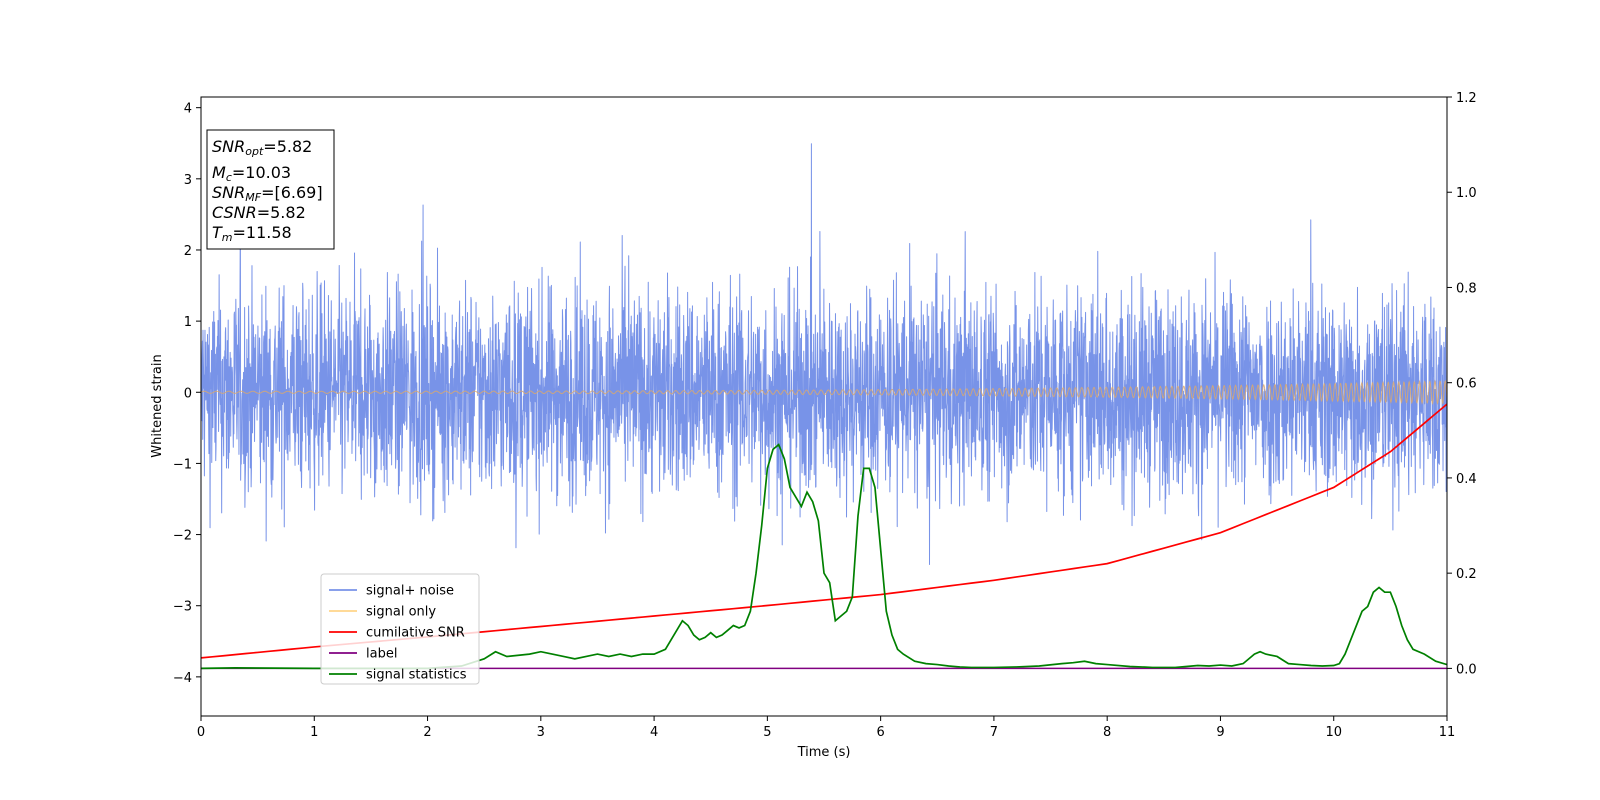 Image resolution: width=1600 pixels, height=800 pixels. Describe the element at coordinates (252, 233) in the screenshot. I see `info-tm: Tm=11.58` at that location.